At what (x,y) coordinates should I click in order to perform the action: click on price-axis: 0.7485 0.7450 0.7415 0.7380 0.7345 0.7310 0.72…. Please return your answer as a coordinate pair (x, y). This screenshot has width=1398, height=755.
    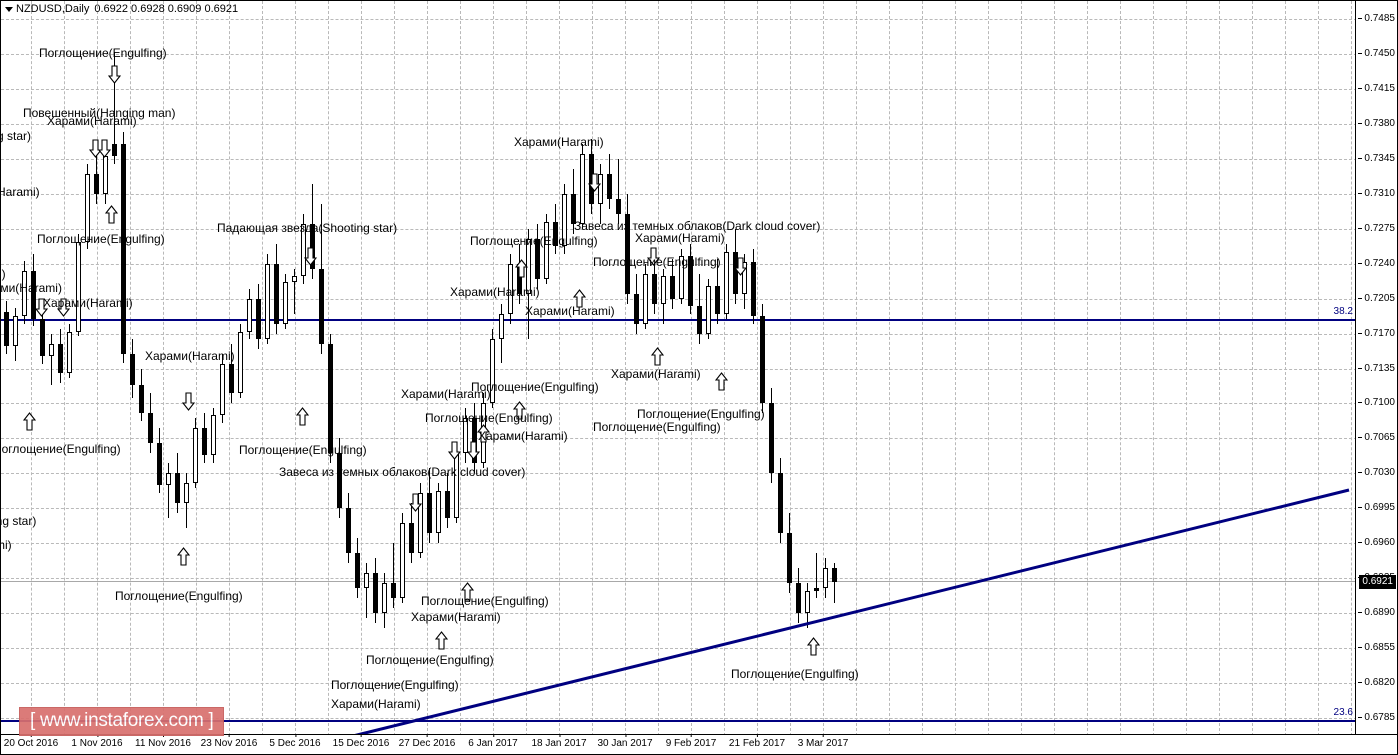
    Looking at the image, I should click on (1376, 368).